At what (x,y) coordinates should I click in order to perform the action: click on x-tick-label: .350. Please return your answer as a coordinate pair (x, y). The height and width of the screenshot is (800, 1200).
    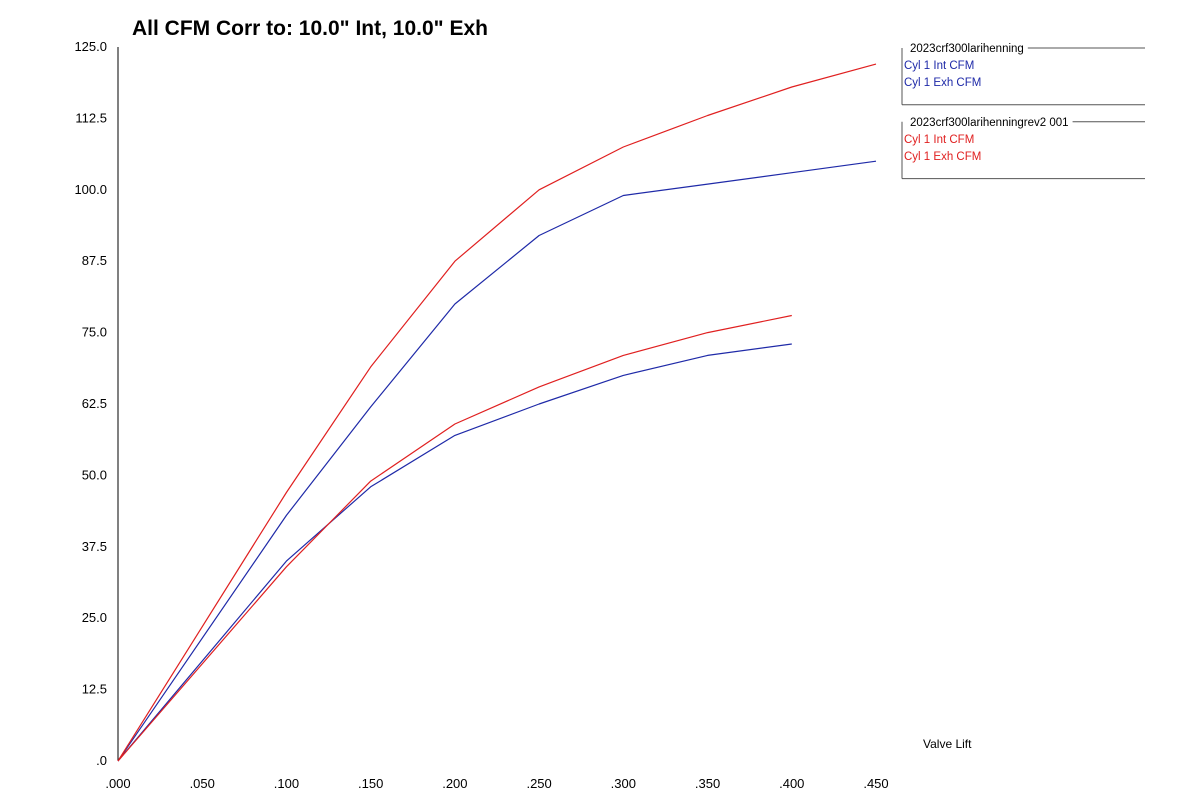
    Looking at the image, I should click on (707, 783).